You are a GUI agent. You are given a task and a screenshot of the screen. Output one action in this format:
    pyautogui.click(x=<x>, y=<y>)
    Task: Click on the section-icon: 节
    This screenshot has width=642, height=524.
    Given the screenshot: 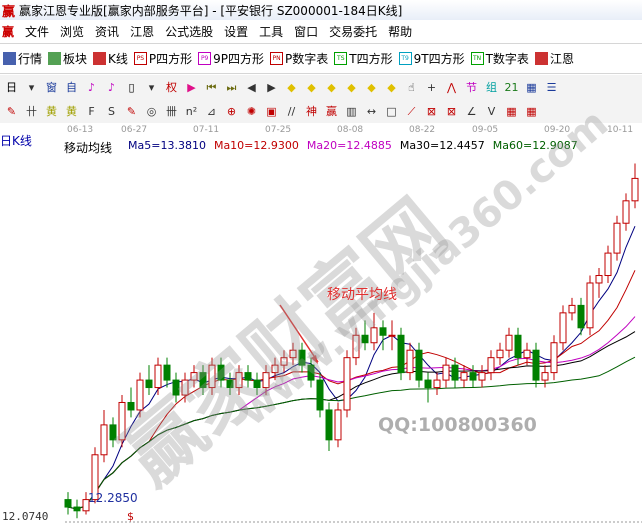 What is the action you would take?
    pyautogui.click(x=471, y=87)
    